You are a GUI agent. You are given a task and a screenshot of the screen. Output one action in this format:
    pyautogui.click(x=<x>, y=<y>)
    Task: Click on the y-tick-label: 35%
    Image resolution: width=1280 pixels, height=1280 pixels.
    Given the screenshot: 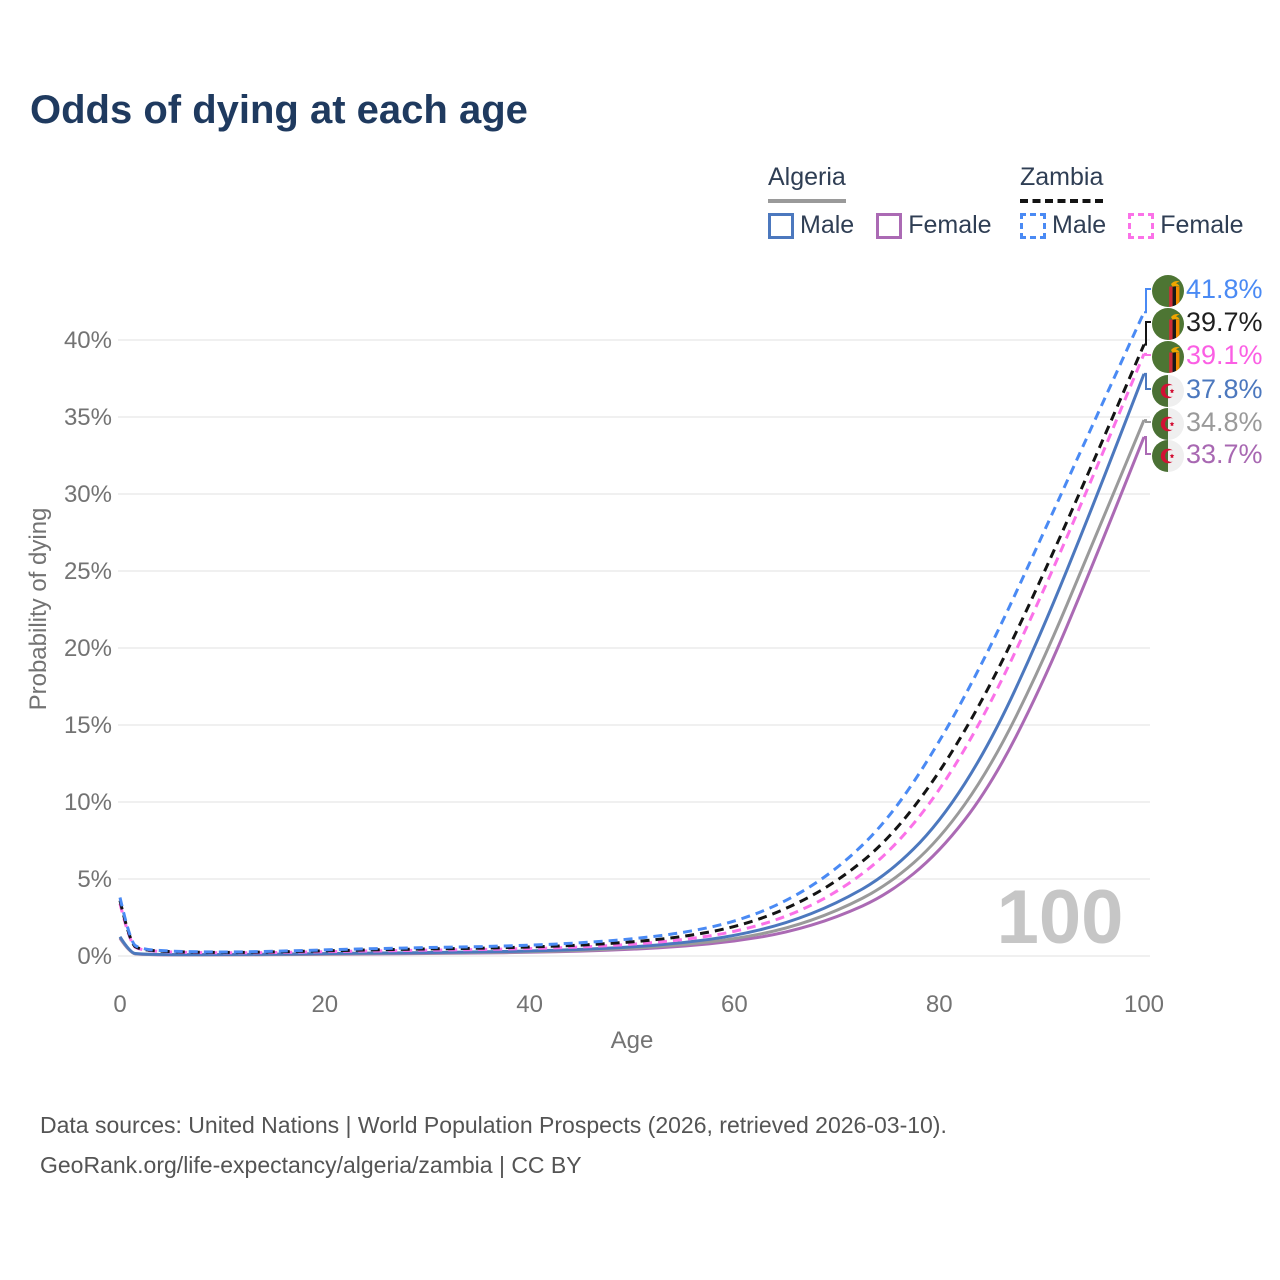 What is the action you would take?
    pyautogui.click(x=88, y=417)
    